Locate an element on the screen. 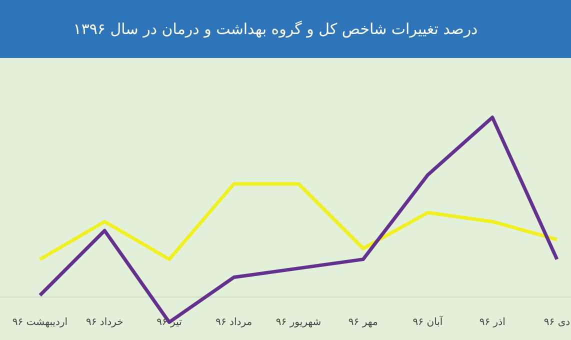 This screenshot has width=571, height=340. x-tick-label: خرداد ۹۶ is located at coordinates (105, 322).